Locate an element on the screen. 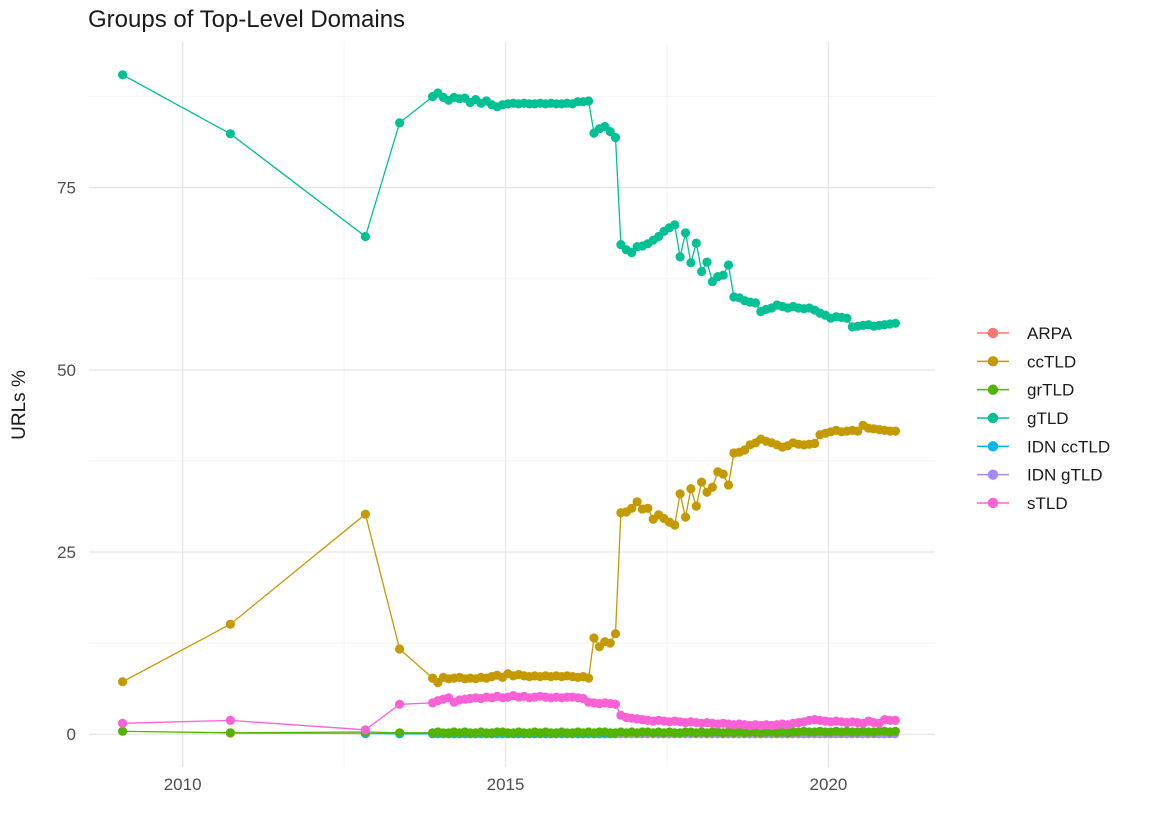 This screenshot has height=827, width=1164. legend-item-label: grTLD is located at coordinates (1050, 390).